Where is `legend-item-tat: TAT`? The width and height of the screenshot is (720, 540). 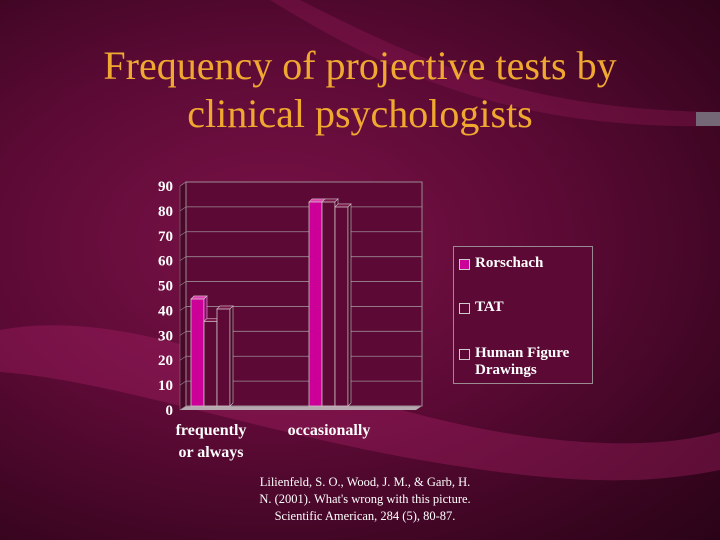
legend-item-tat: TAT is located at coordinates (481, 307).